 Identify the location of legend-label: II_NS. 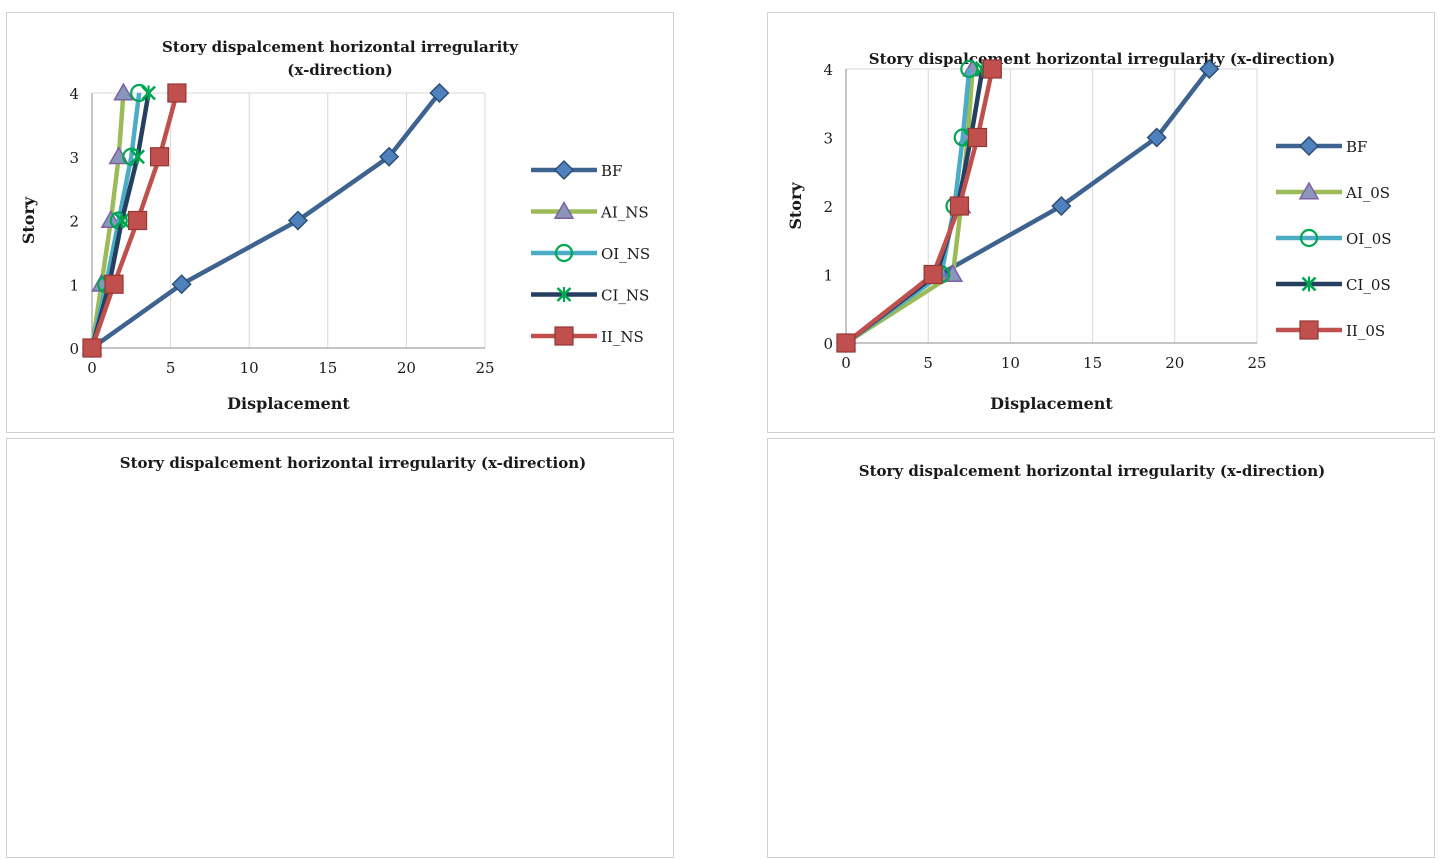
(622, 337).